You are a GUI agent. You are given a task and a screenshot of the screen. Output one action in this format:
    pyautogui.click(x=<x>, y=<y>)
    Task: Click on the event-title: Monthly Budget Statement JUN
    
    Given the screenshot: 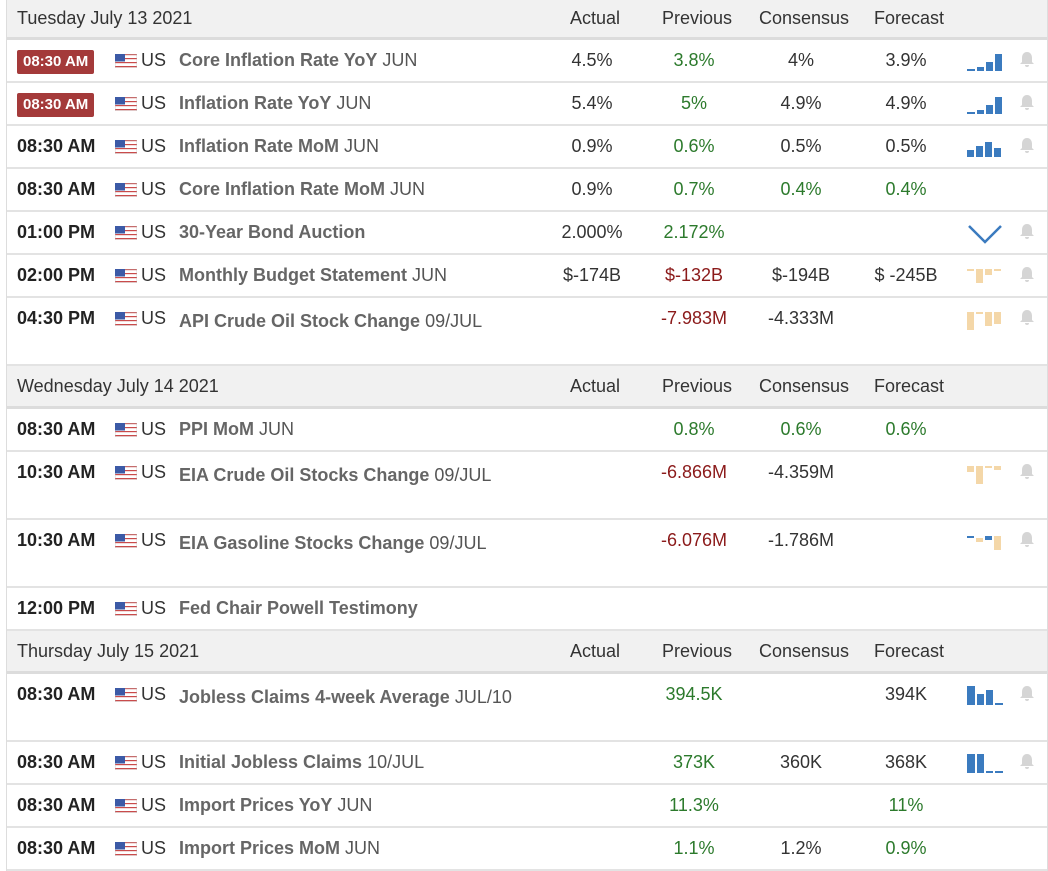 What is the action you would take?
    pyautogui.click(x=360, y=275)
    